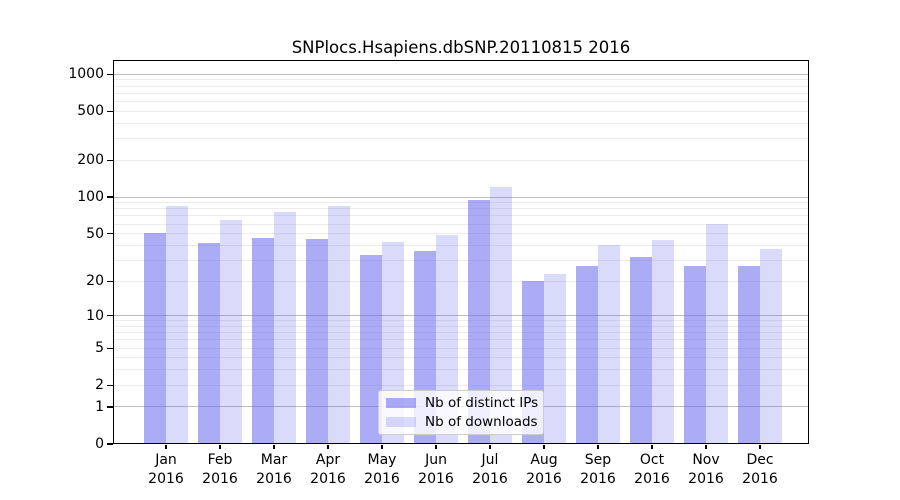 The height and width of the screenshot is (500, 900). I want to click on y-tick-label: 500, so click(90, 111).